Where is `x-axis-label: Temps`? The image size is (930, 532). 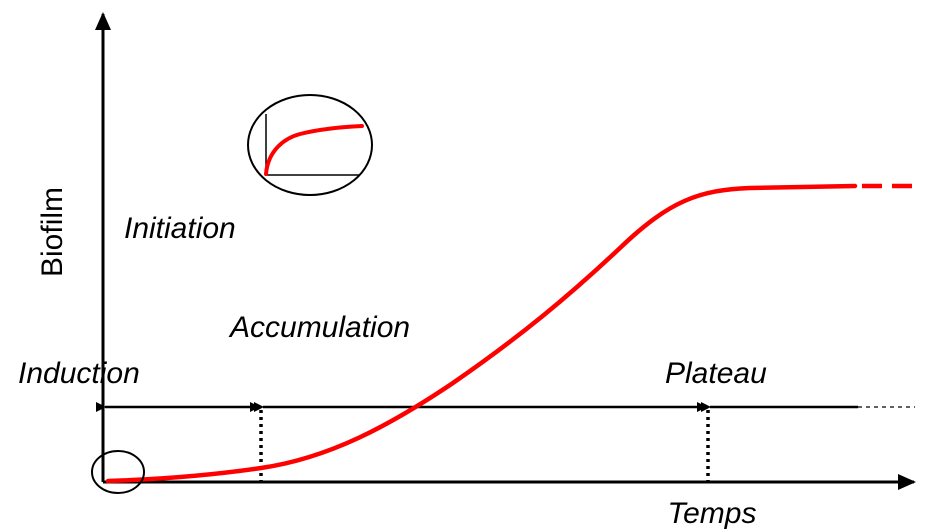
x-axis-label: Temps is located at coordinates (712, 513).